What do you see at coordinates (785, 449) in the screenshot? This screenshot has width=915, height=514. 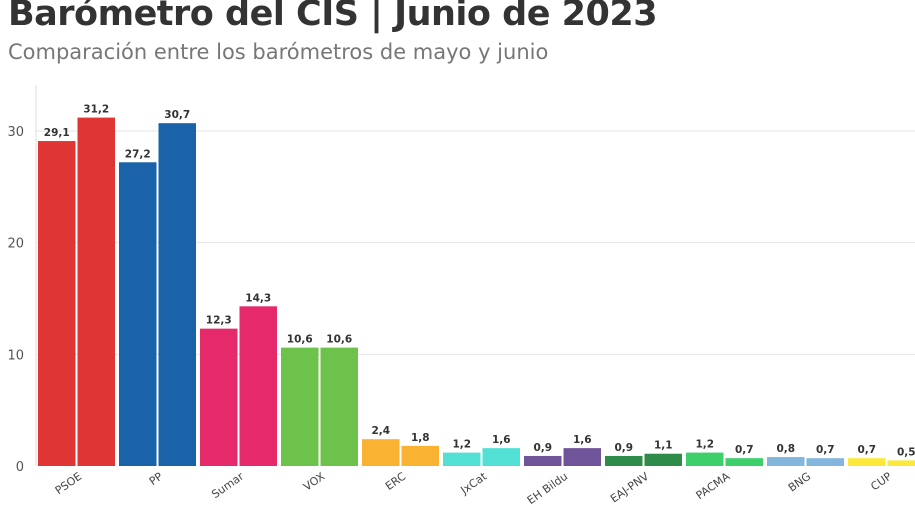 I see `data-label: 0,8` at bounding box center [785, 449].